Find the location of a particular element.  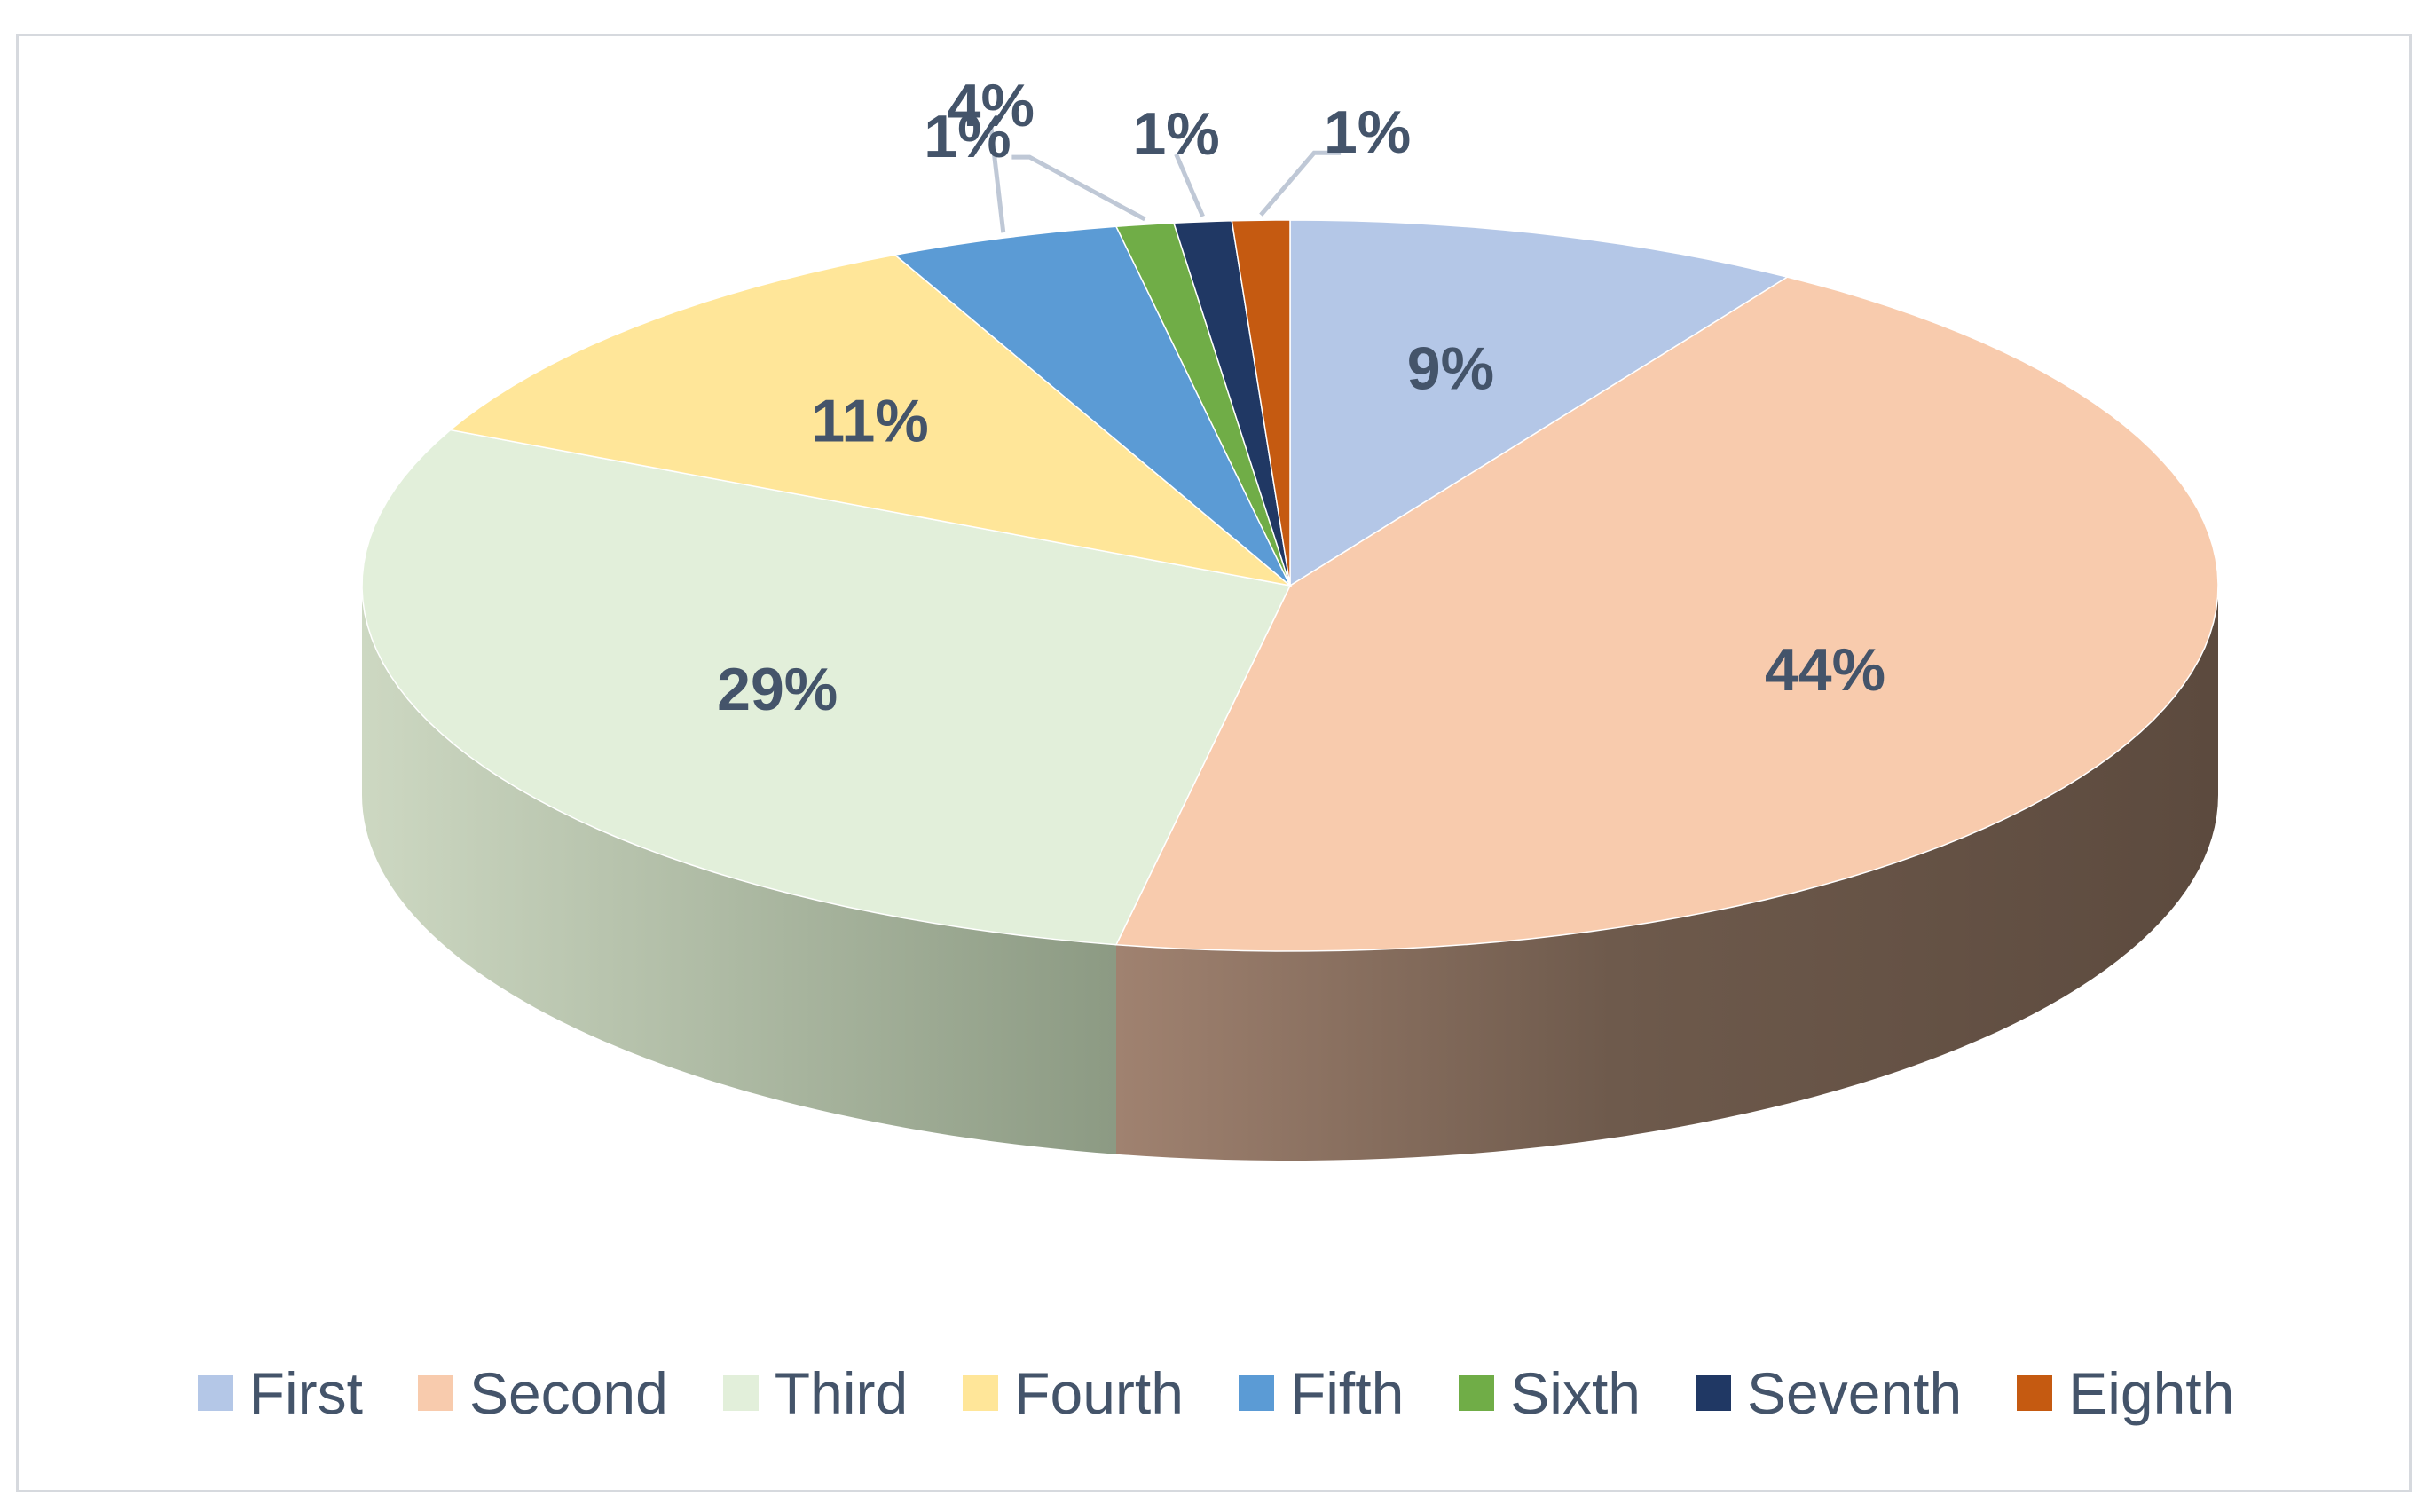

legend-item-eighth: Eighth is located at coordinates (2125, 1393).